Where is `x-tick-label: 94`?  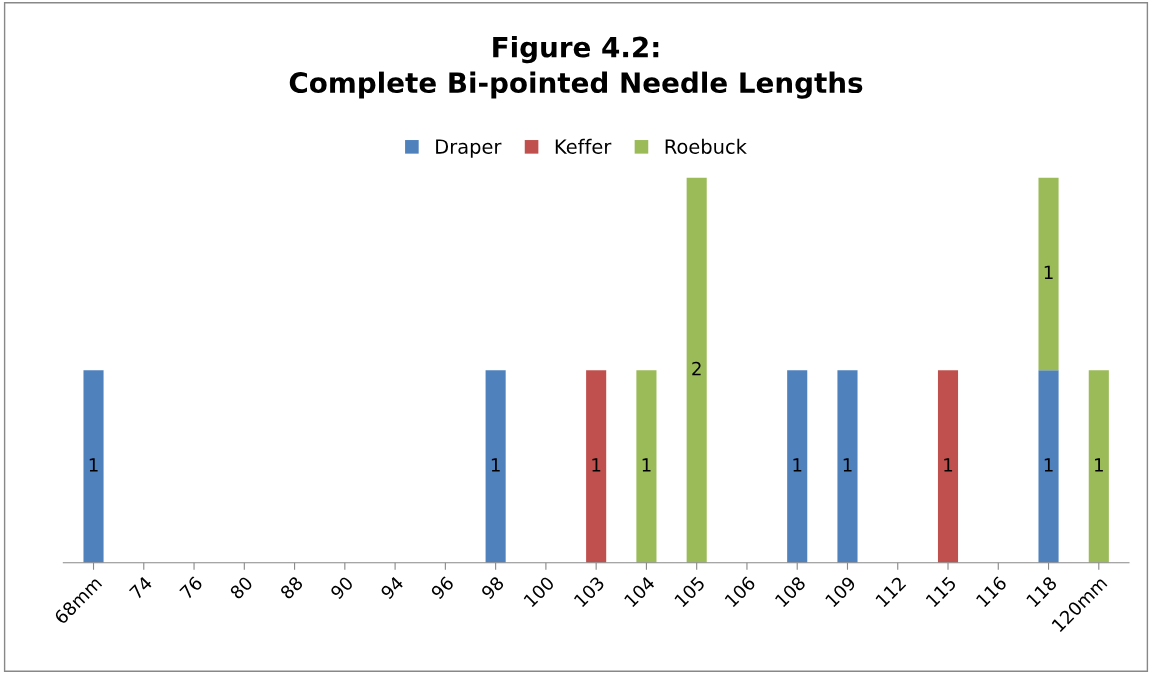
x-tick-label: 94 is located at coordinates (392, 587).